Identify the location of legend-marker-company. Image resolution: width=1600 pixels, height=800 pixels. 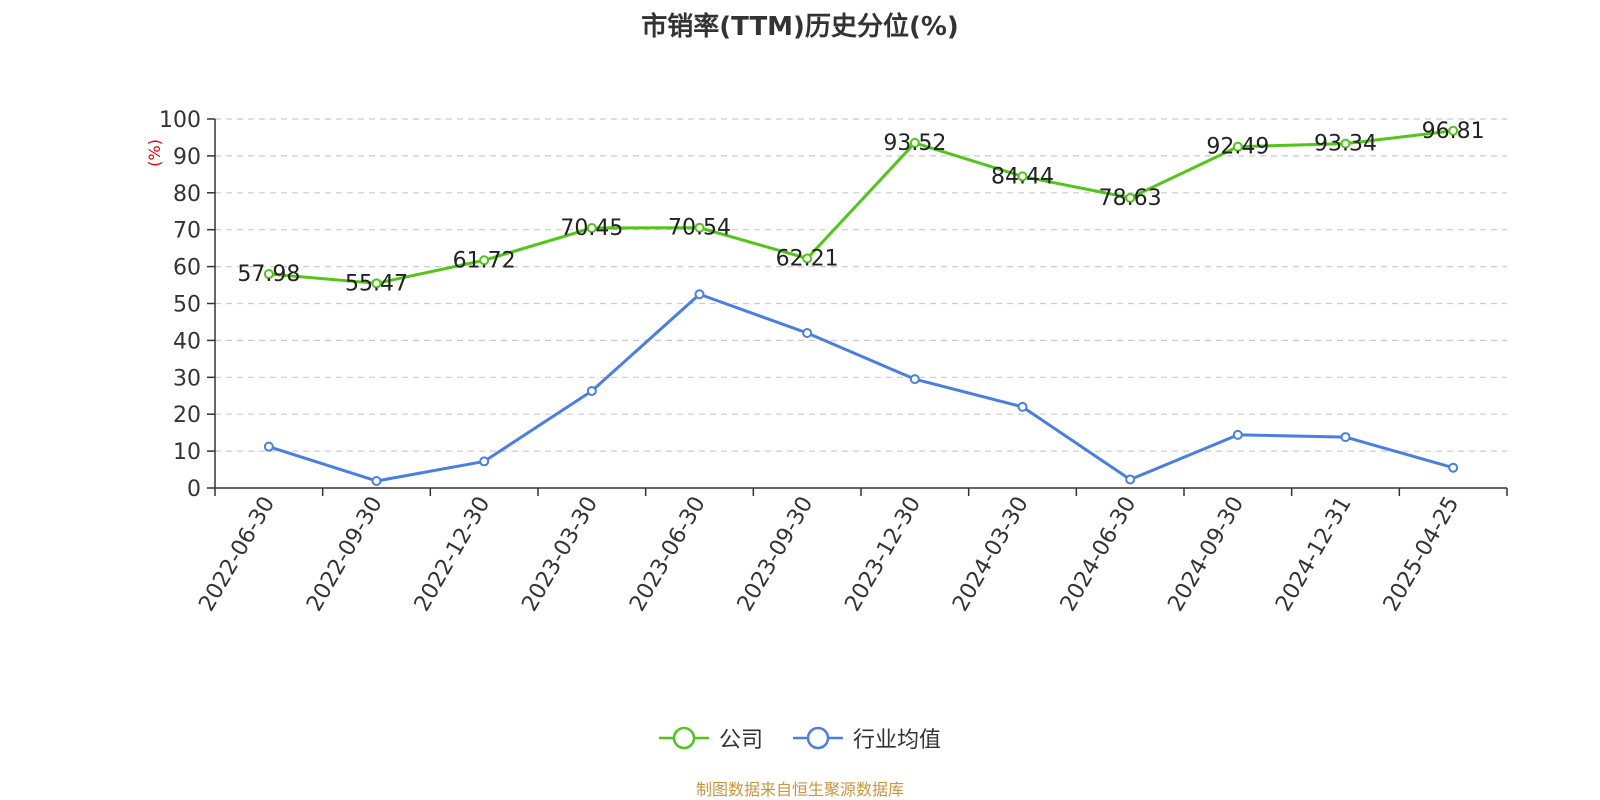
(683, 738).